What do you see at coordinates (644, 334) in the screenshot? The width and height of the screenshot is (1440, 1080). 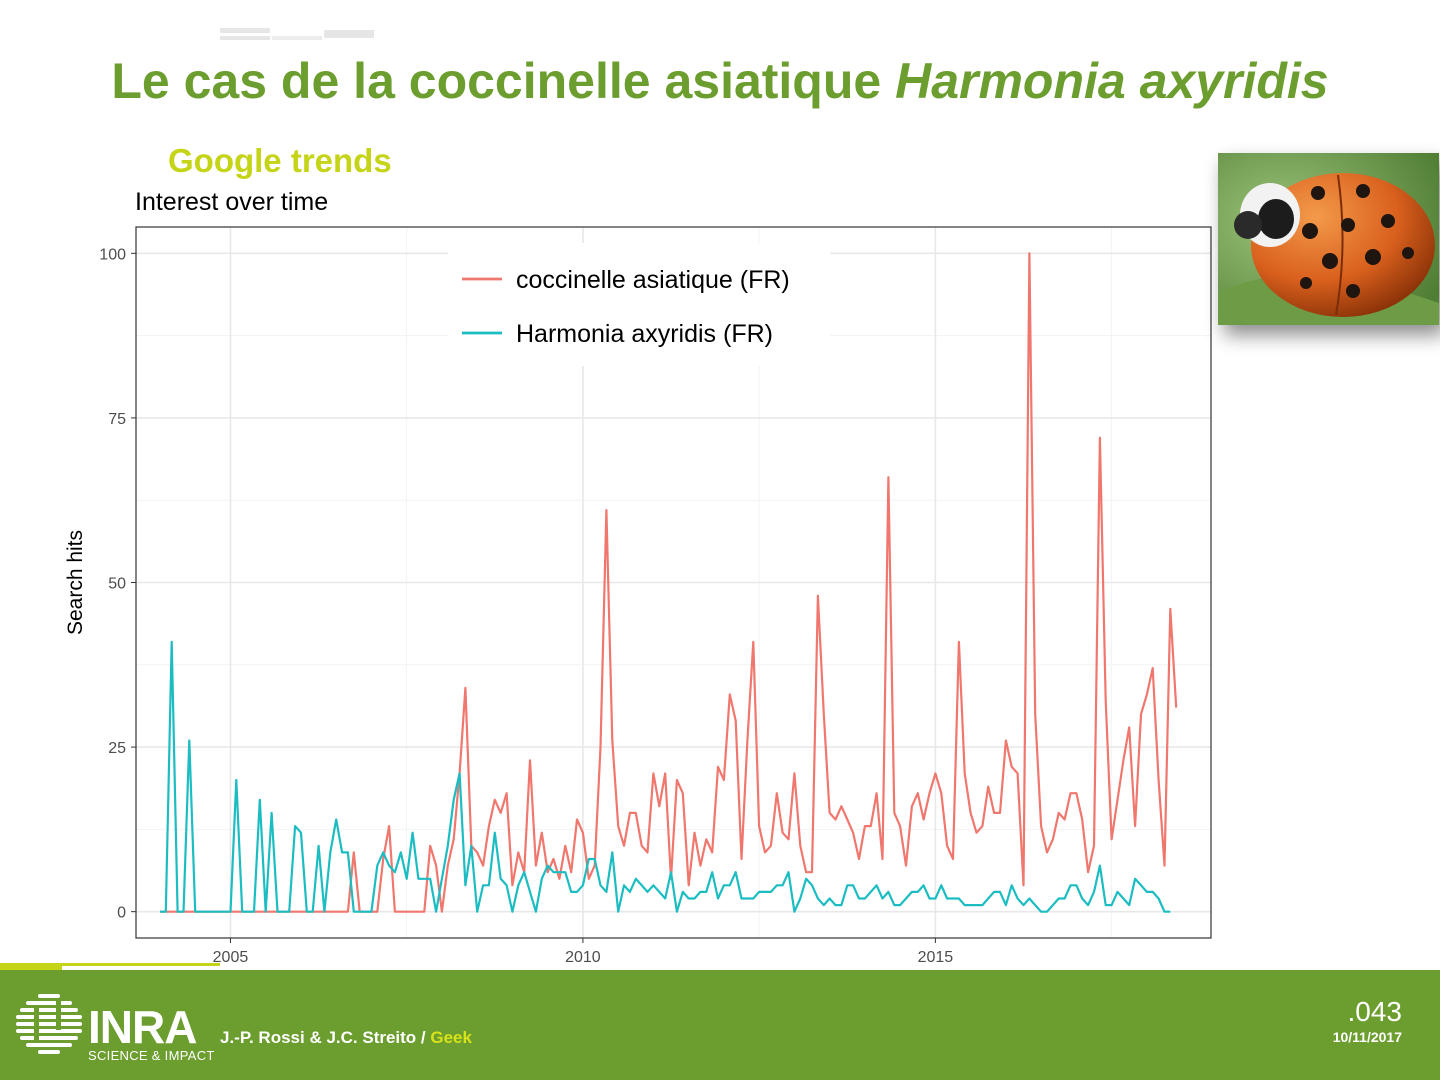 I see `legend-label-1: Harmonia axyridis (FR)` at bounding box center [644, 334].